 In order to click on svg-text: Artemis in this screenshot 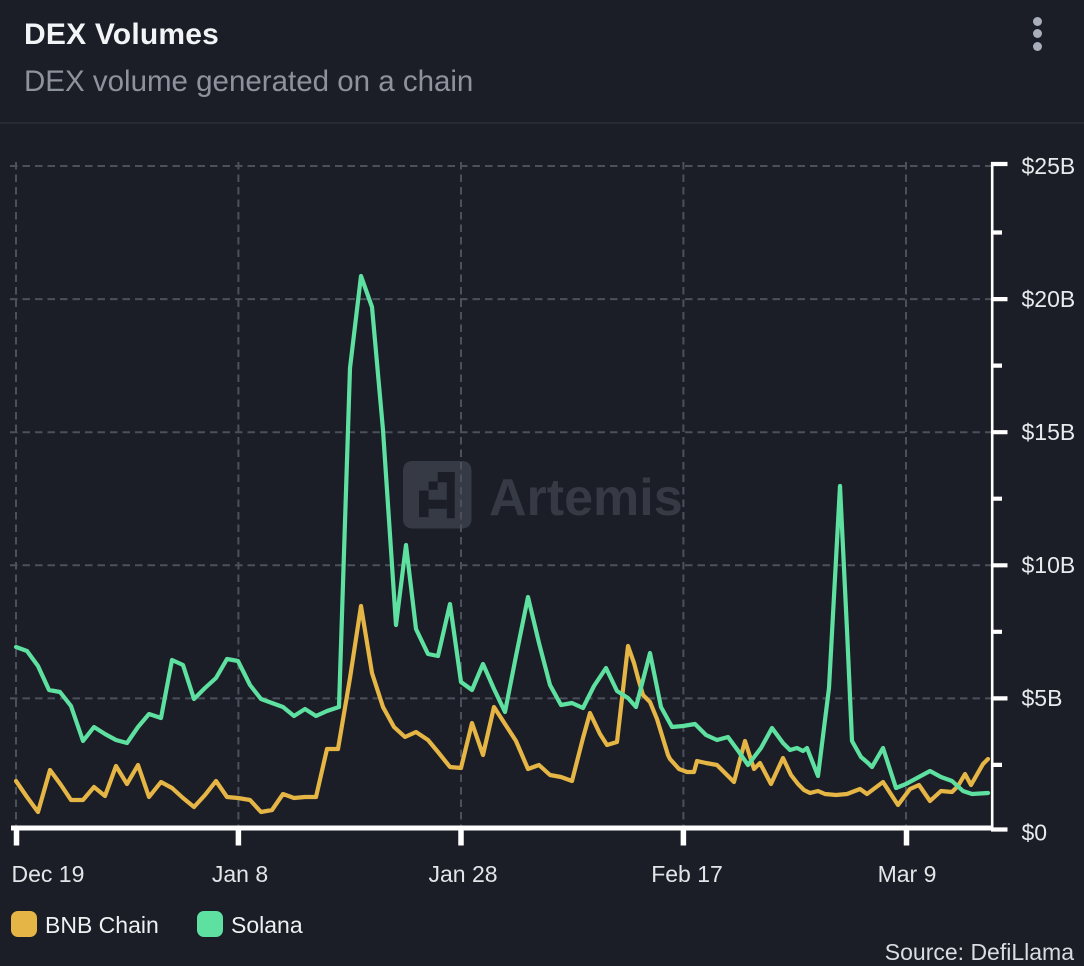, I will do `click(586, 498)`.